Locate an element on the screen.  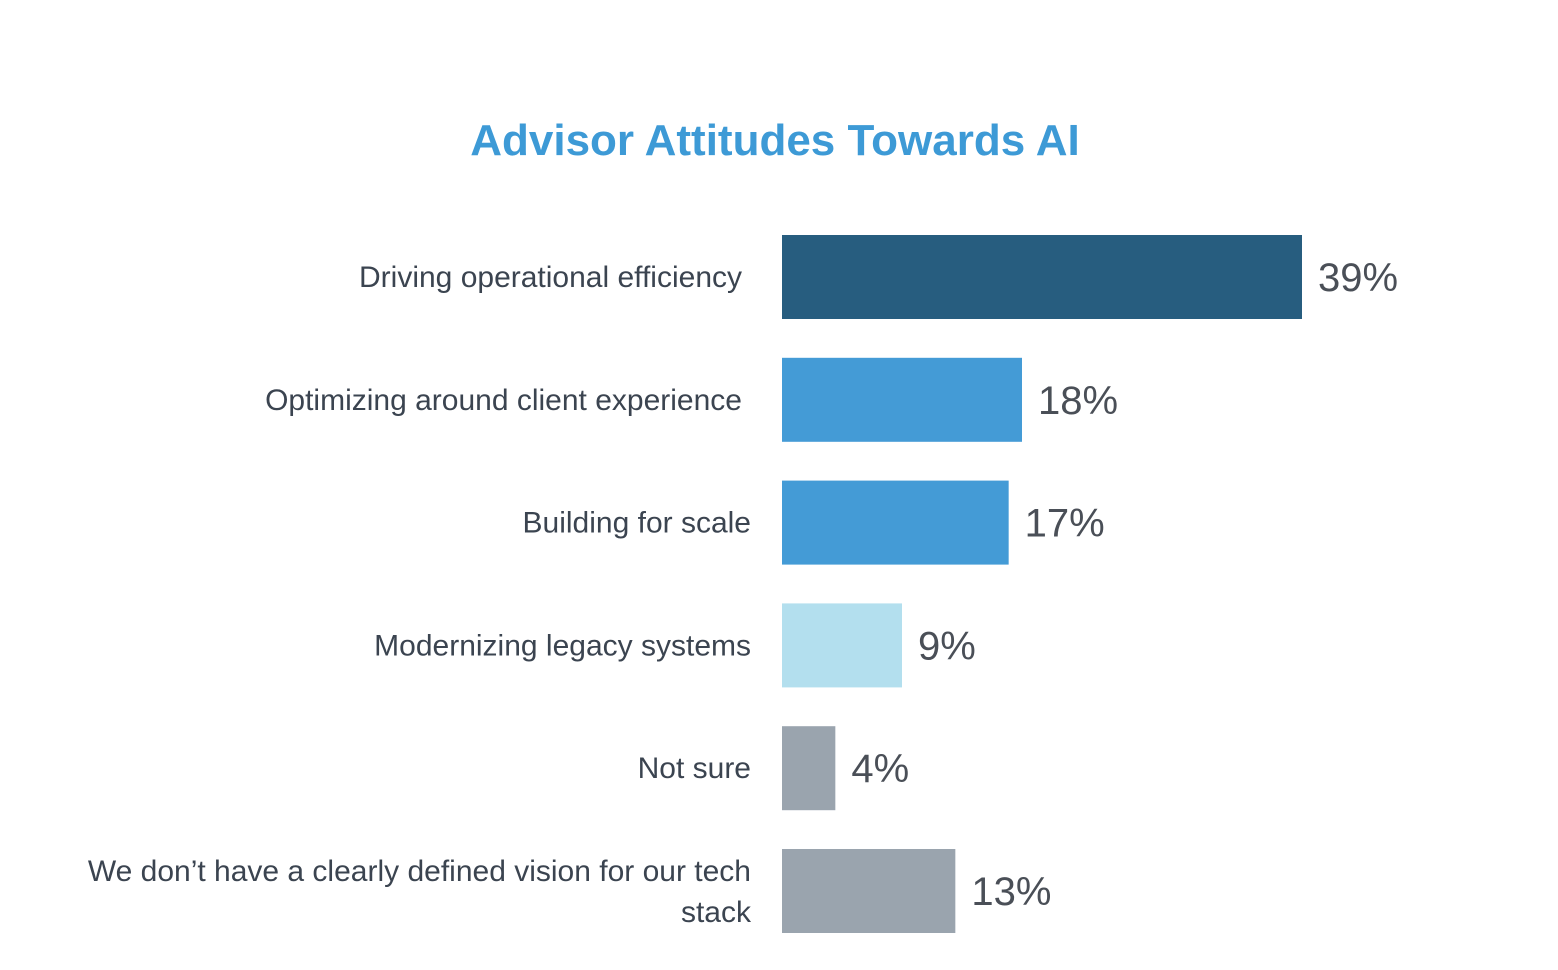
chart-title: Advisor Attitudes Towards AI is located at coordinates (775, 140).